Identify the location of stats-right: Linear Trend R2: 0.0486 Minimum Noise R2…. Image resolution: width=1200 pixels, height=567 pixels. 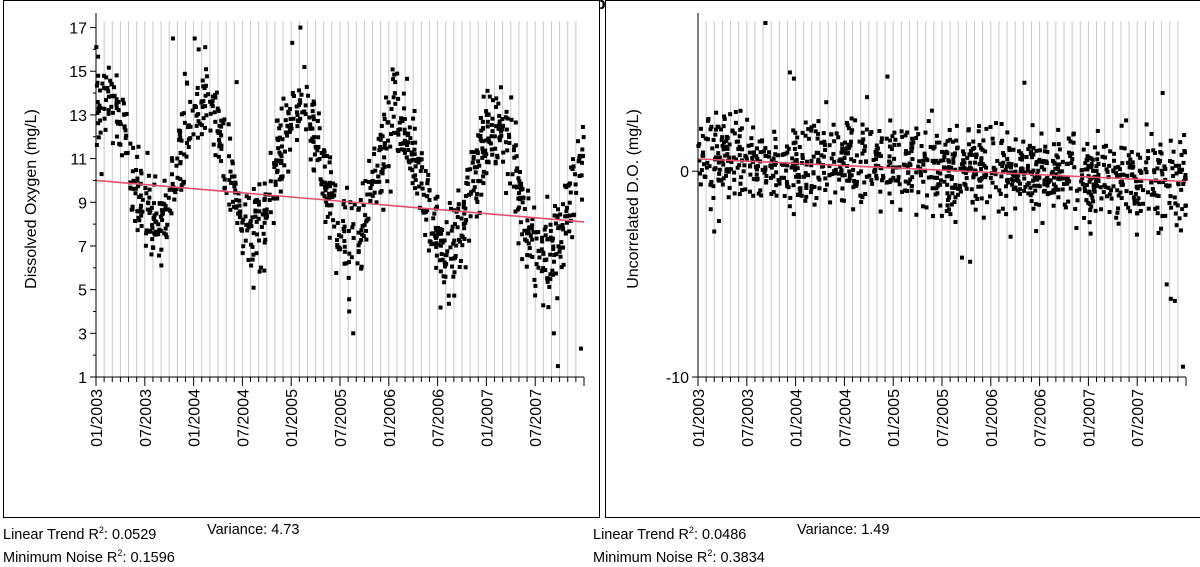
(741, 544).